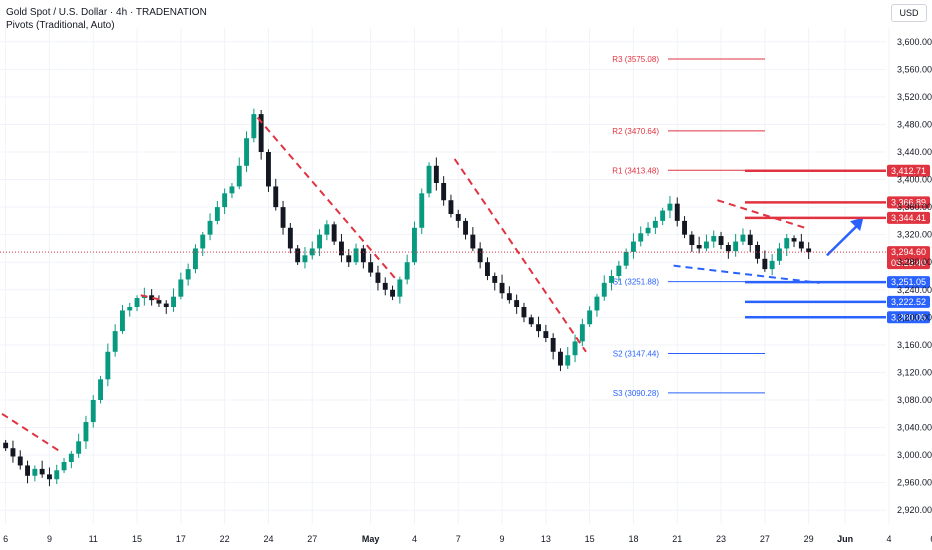 This screenshot has height=550, width=932. Describe the element at coordinates (909, 13) in the screenshot. I see `currency-button: USD` at that location.